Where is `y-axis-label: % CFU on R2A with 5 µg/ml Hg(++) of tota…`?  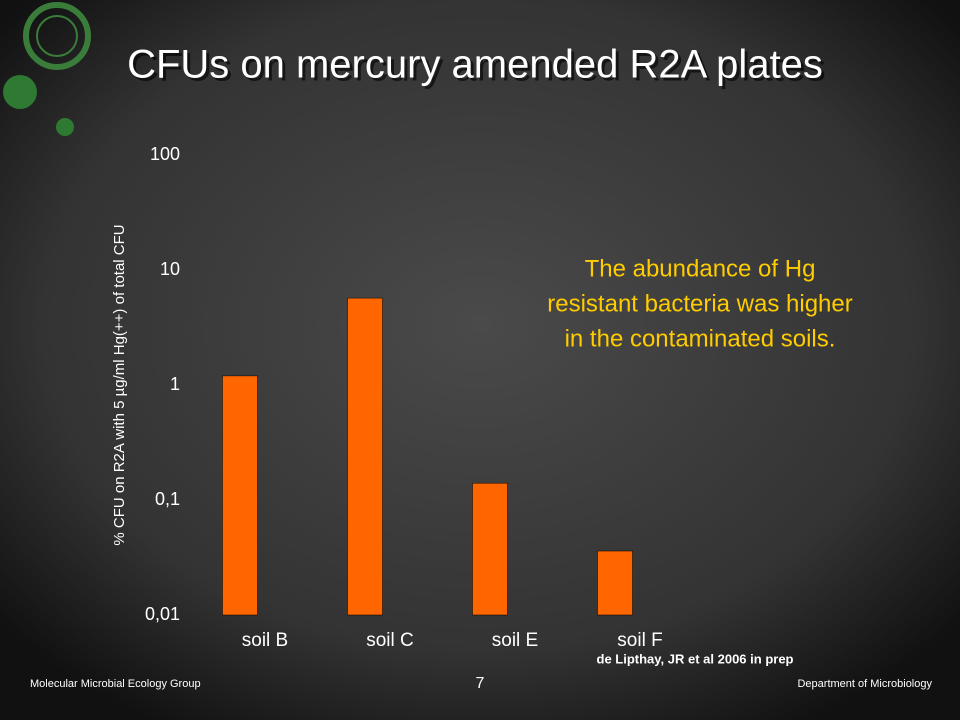
y-axis-label: % CFU on R2A with 5 µg/ml Hg(++) of tota… is located at coordinates (119, 384).